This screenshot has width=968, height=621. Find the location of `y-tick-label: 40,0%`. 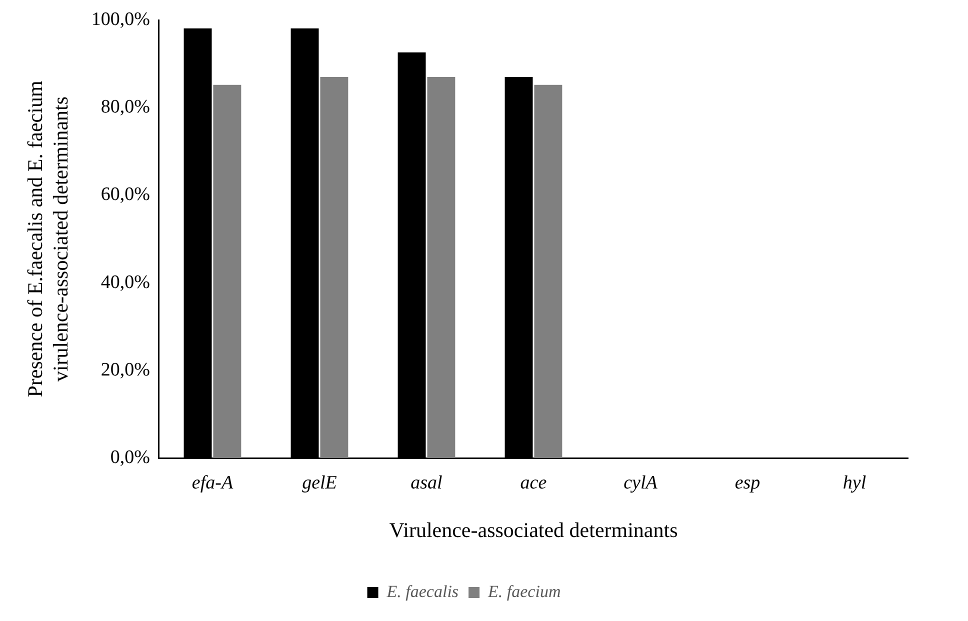

y-tick-label: 40,0% is located at coordinates (125, 282).